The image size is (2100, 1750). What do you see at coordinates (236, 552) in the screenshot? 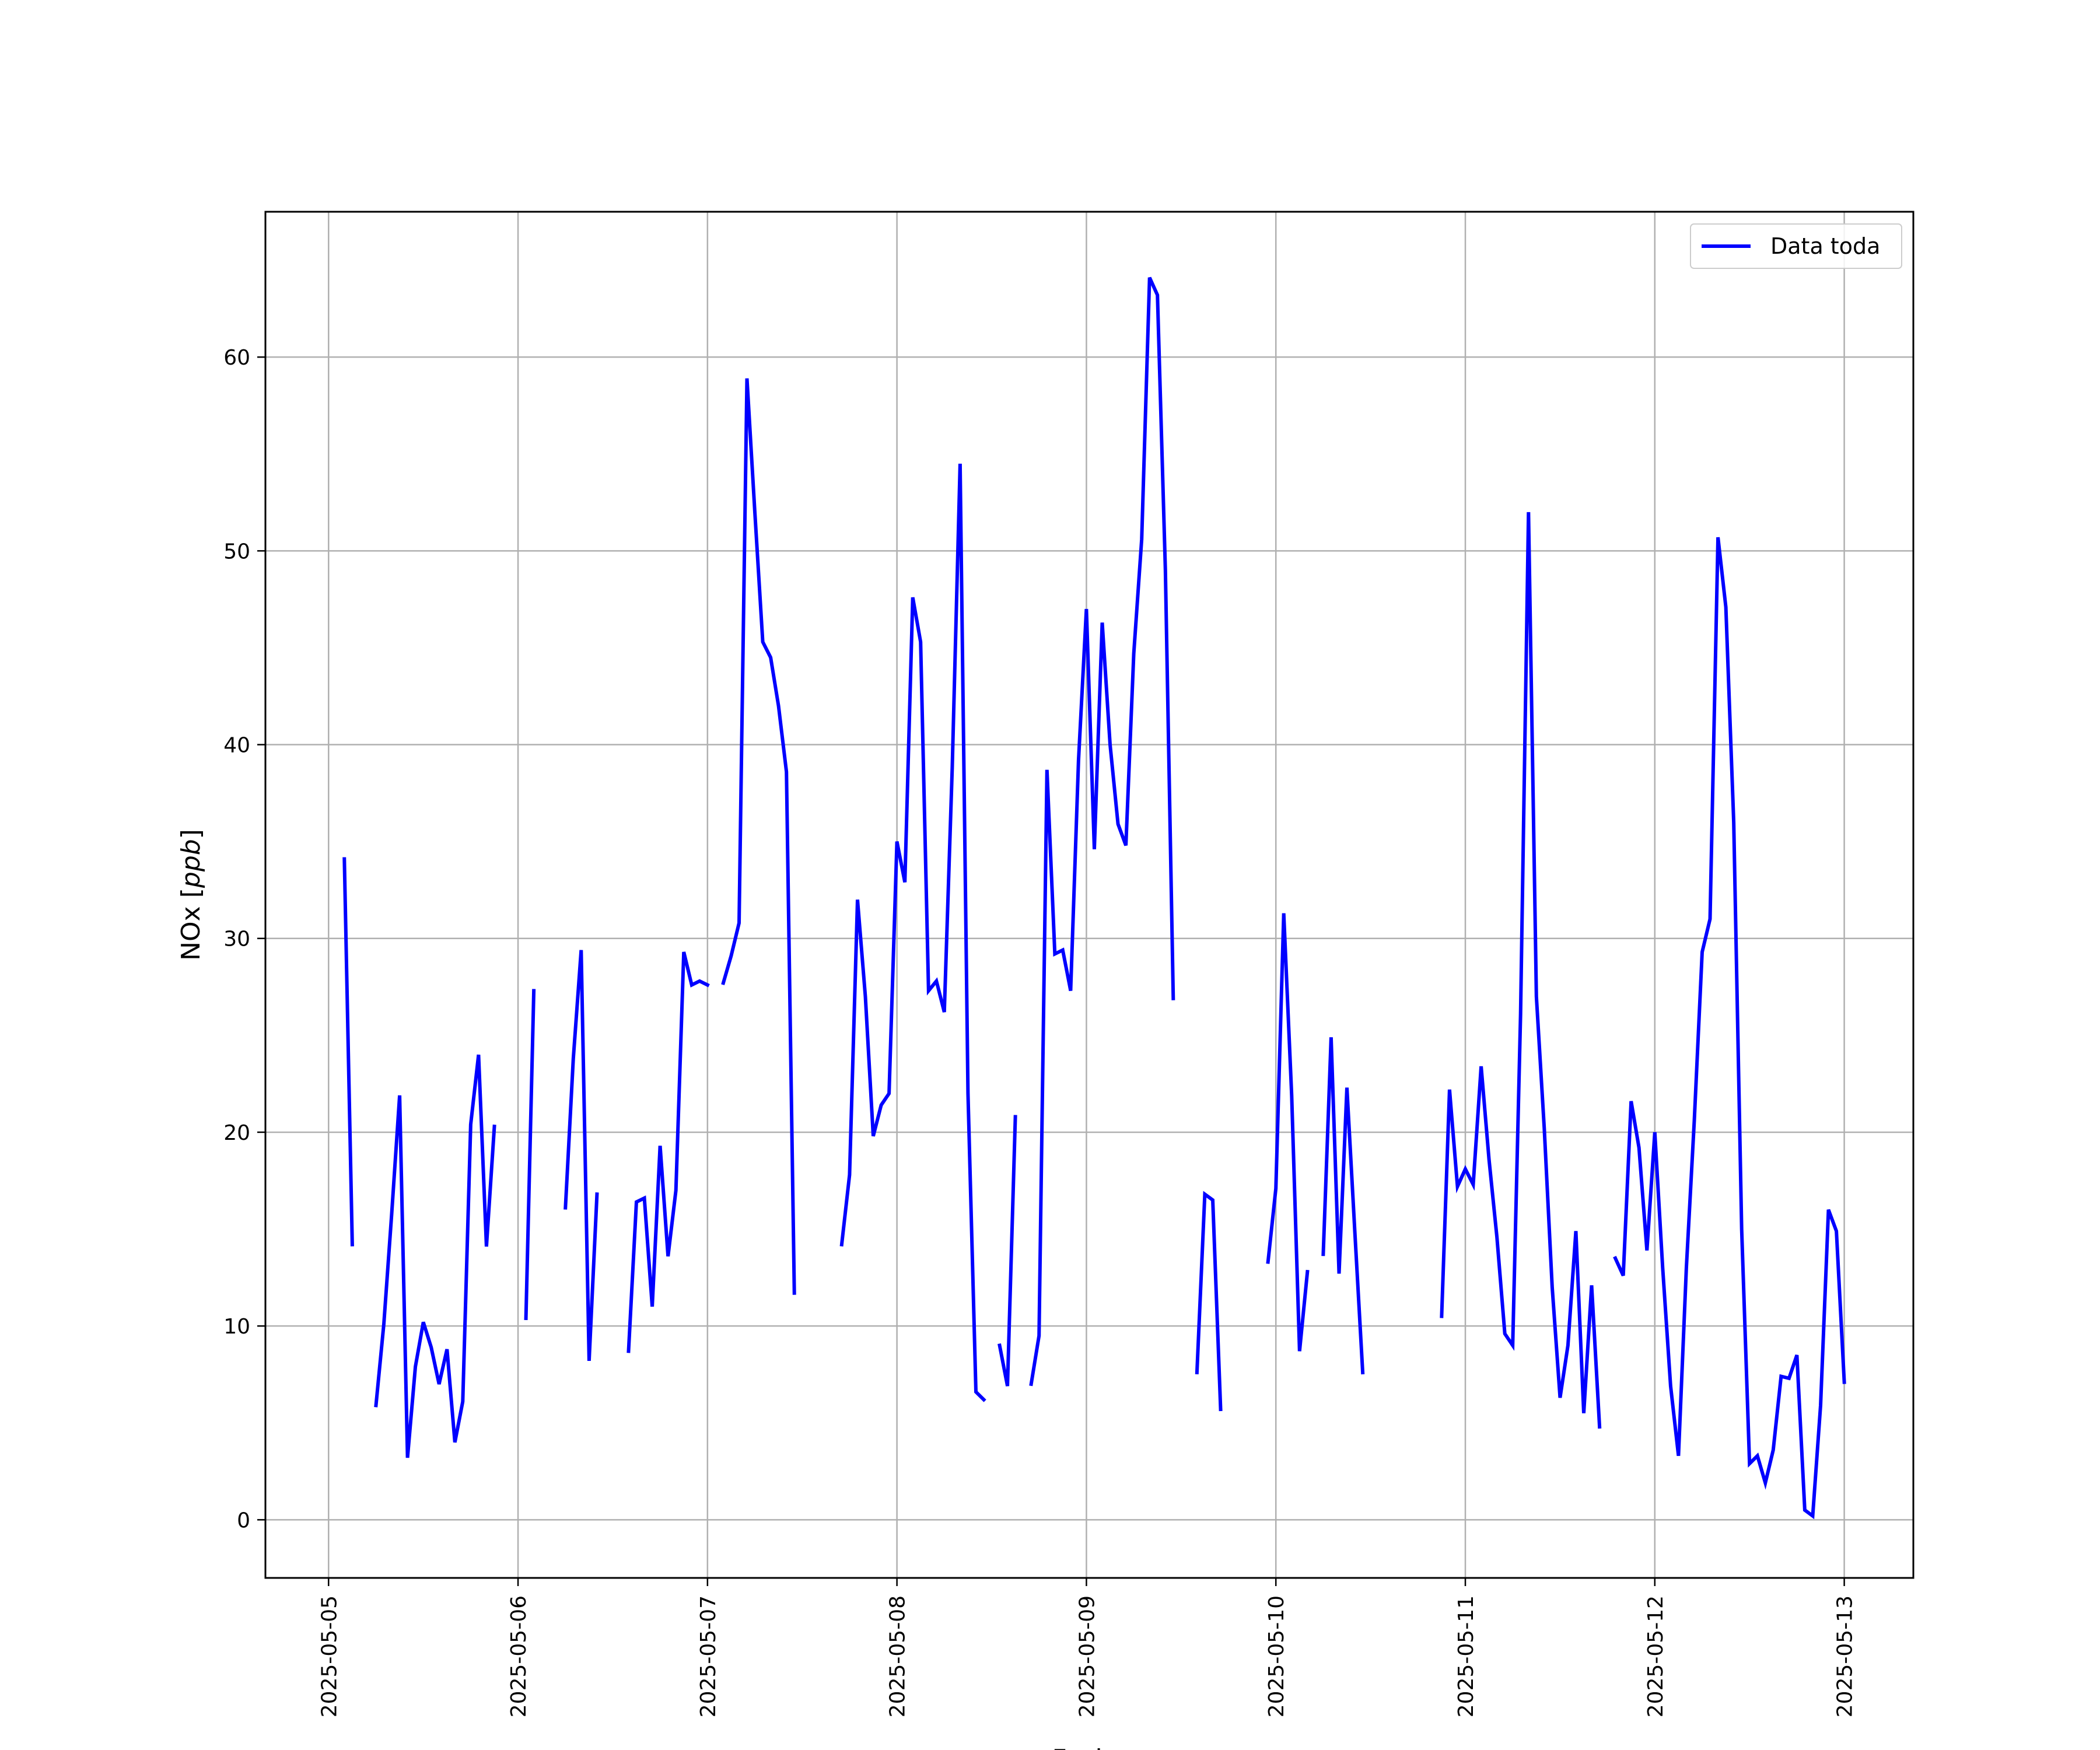
I see `y-tick-label: 50` at bounding box center [236, 552].